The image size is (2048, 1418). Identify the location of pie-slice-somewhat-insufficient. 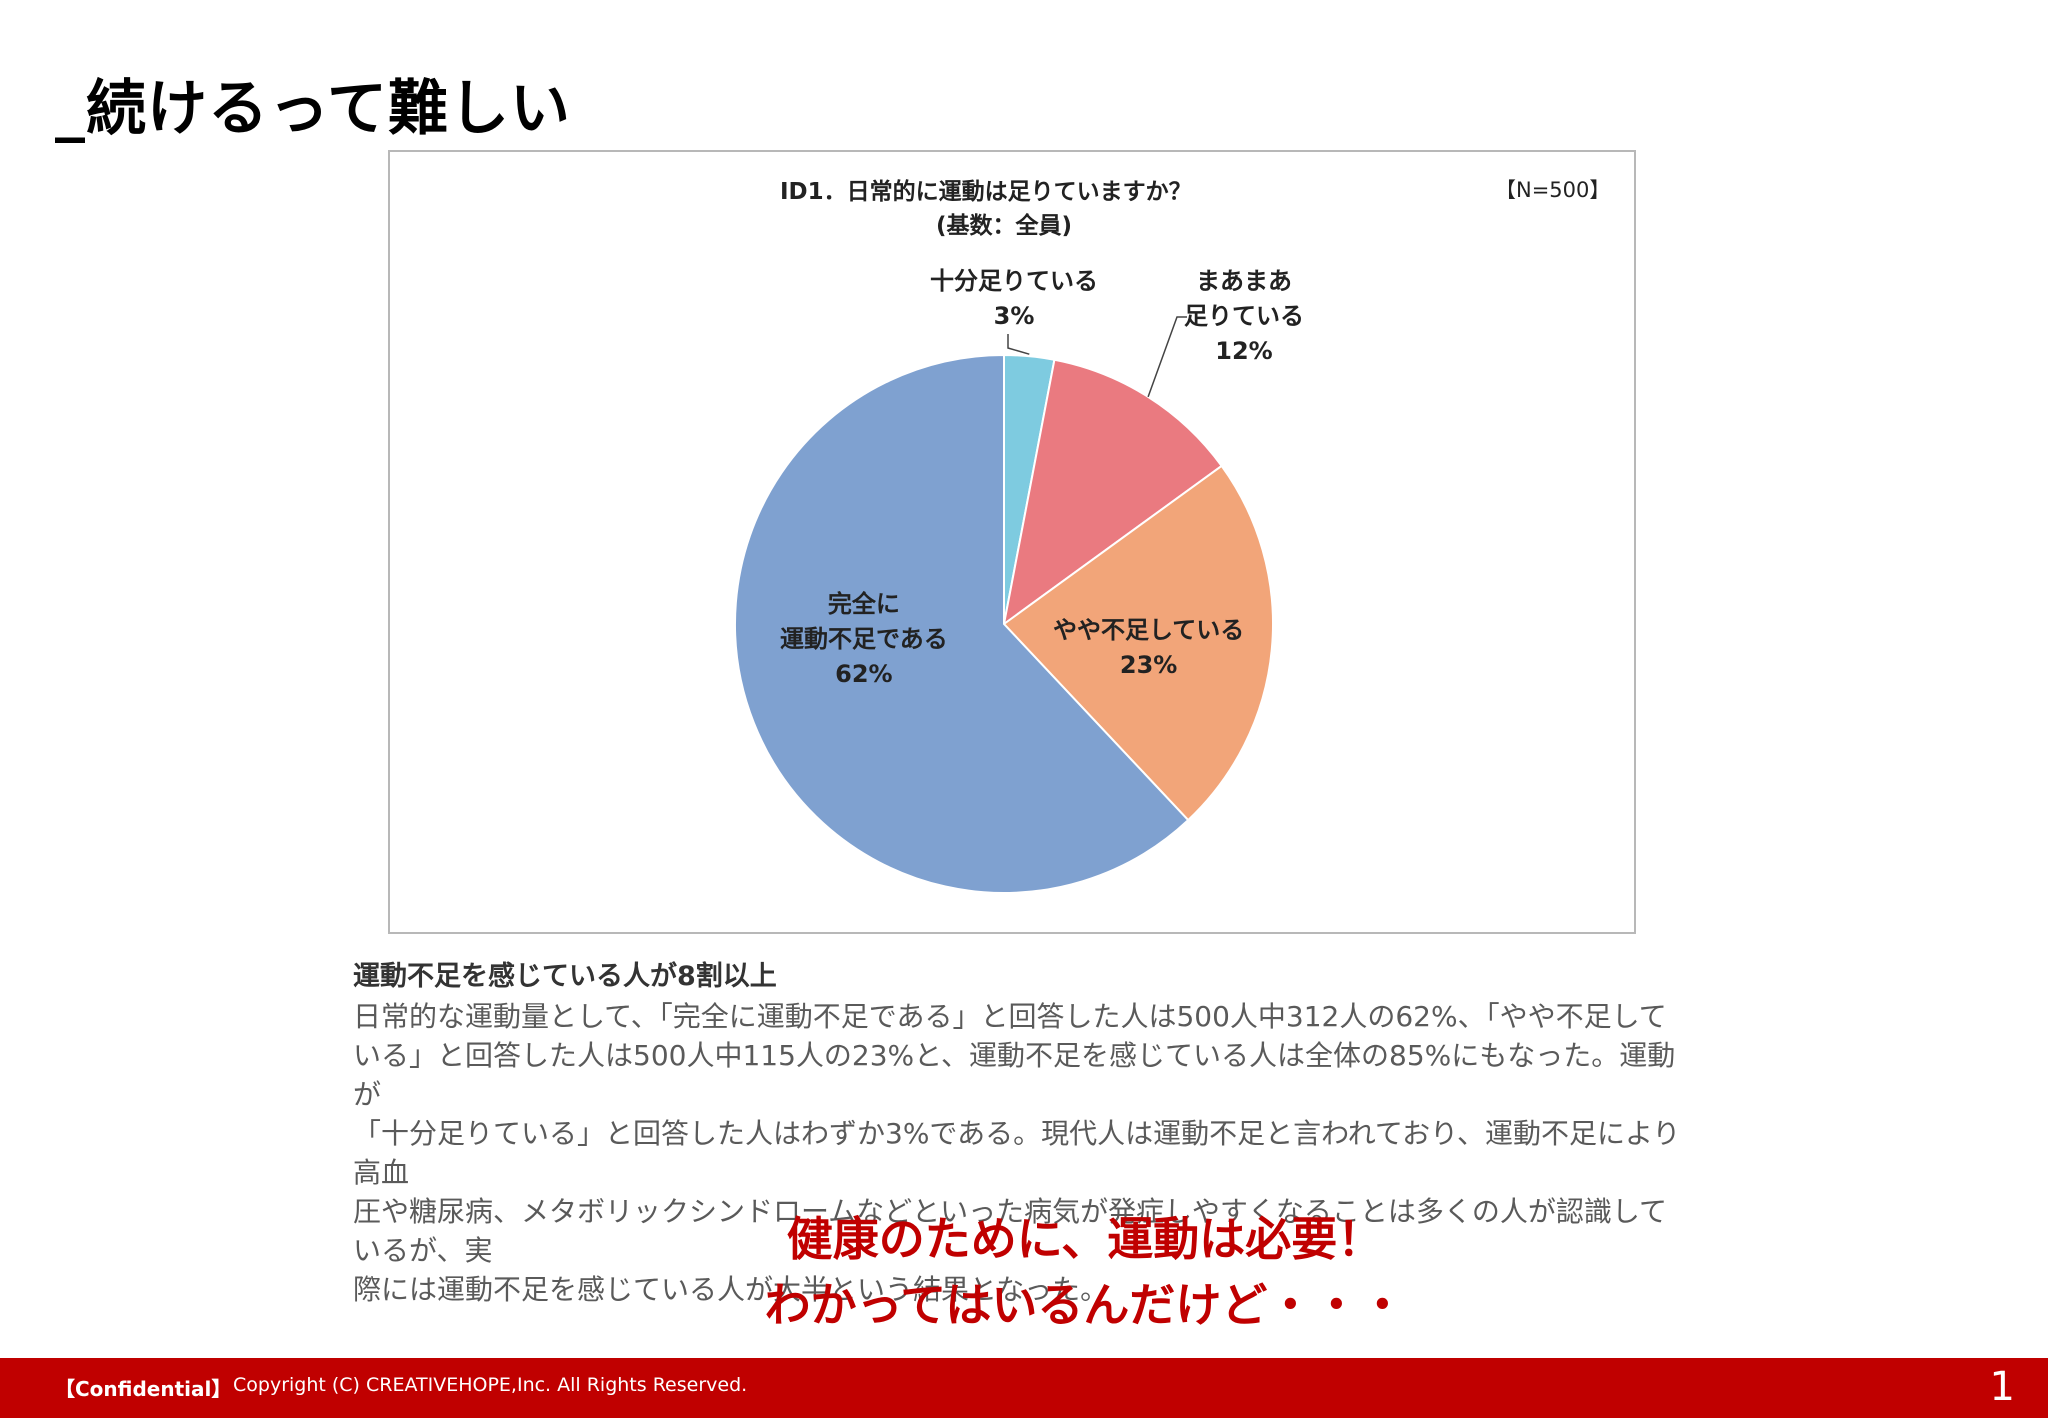
(1138, 643).